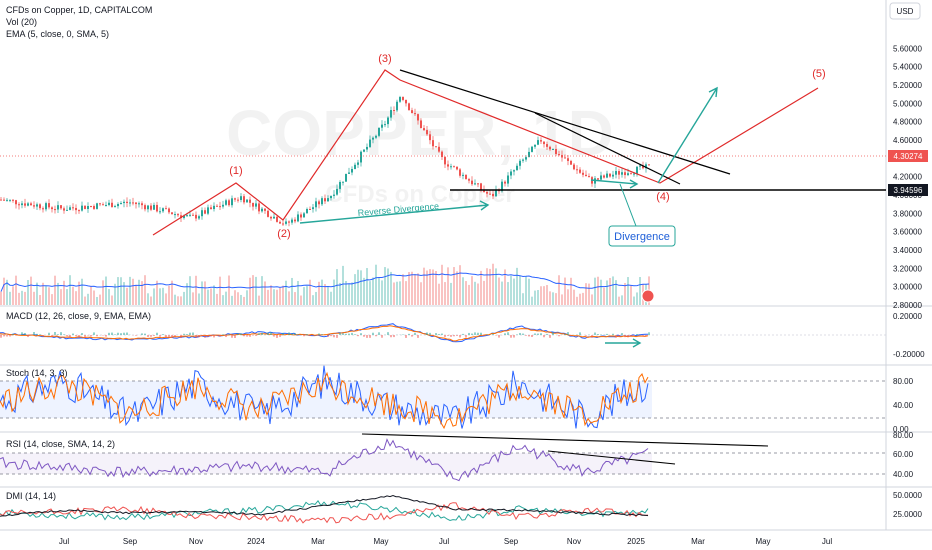 The height and width of the screenshot is (550, 932). What do you see at coordinates (57, 34) in the screenshot?
I see `ema-legend: EMA (5, close, 0, SMA, 5)` at bounding box center [57, 34].